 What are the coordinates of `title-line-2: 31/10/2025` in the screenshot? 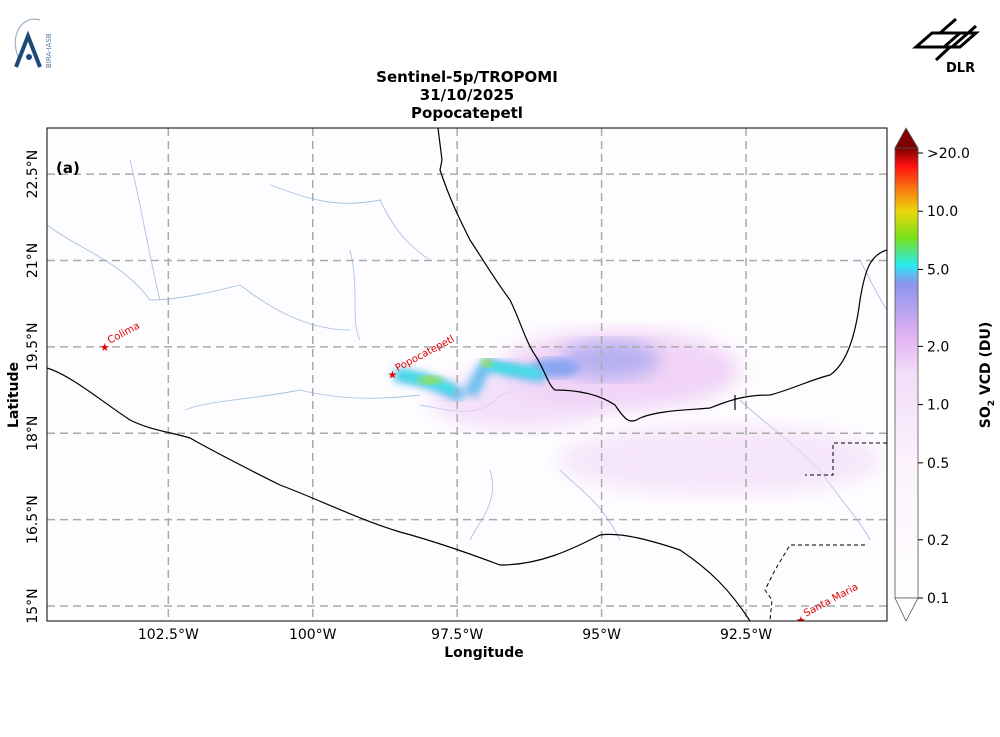 It's located at (467, 95).